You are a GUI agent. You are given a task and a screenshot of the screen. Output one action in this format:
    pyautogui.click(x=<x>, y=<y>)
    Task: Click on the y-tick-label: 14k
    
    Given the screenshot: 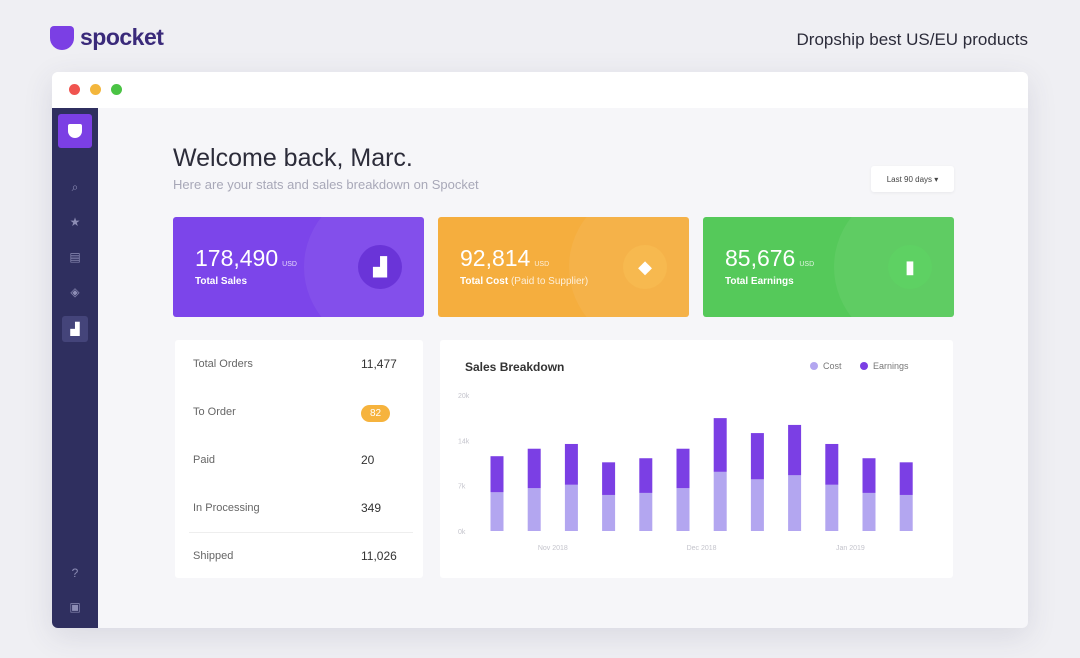 What is the action you would take?
    pyautogui.click(x=464, y=441)
    